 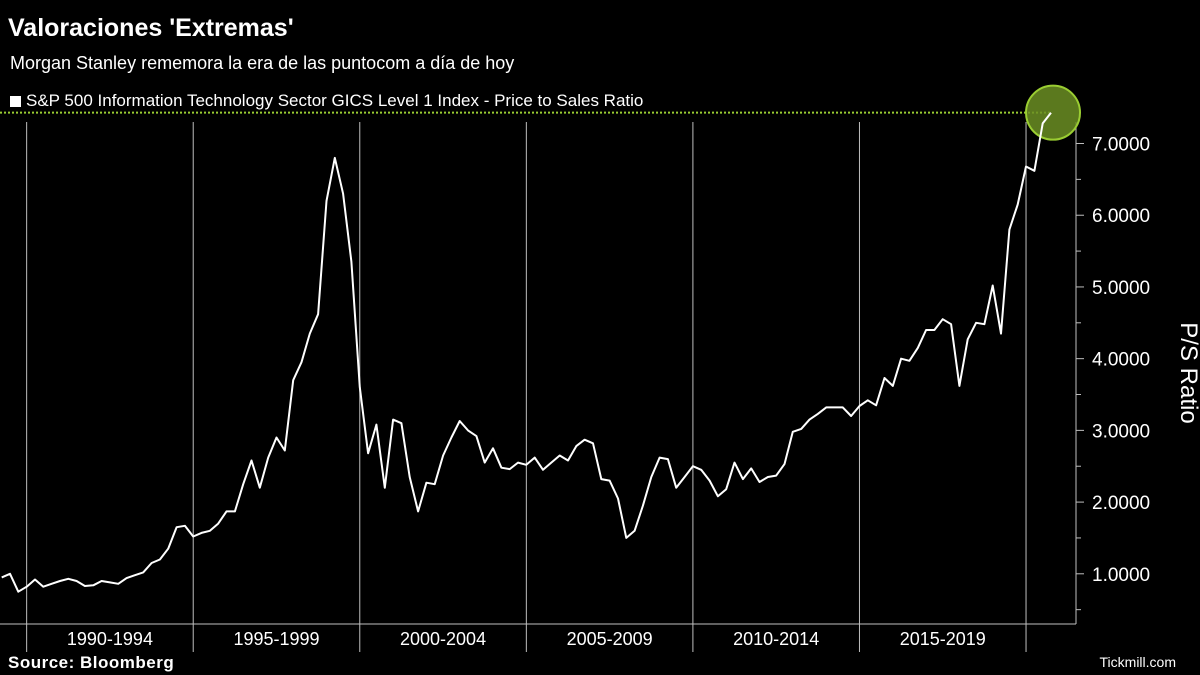 What do you see at coordinates (443, 639) in the screenshot?
I see `x-tick-label: 2000-2004` at bounding box center [443, 639].